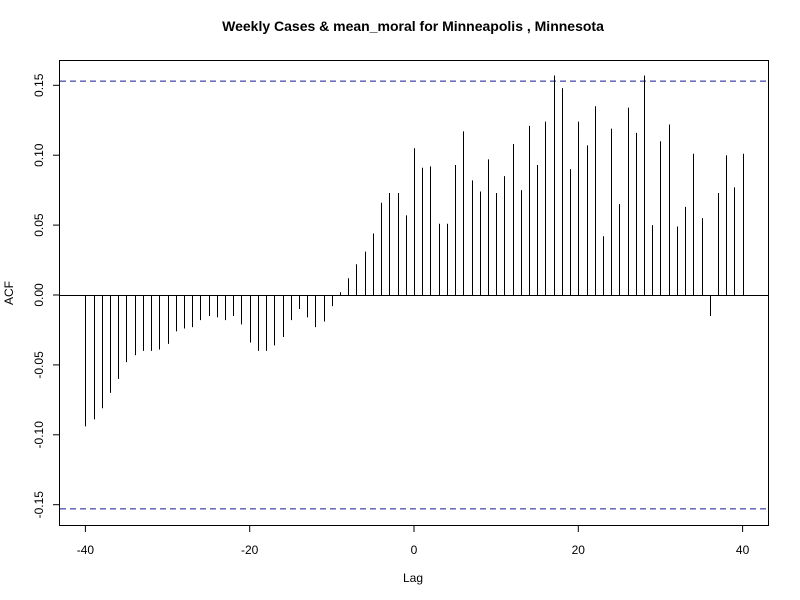  Describe the element at coordinates (413, 541) in the screenshot. I see `x-axis: -40 -20 0 20 40` at that location.